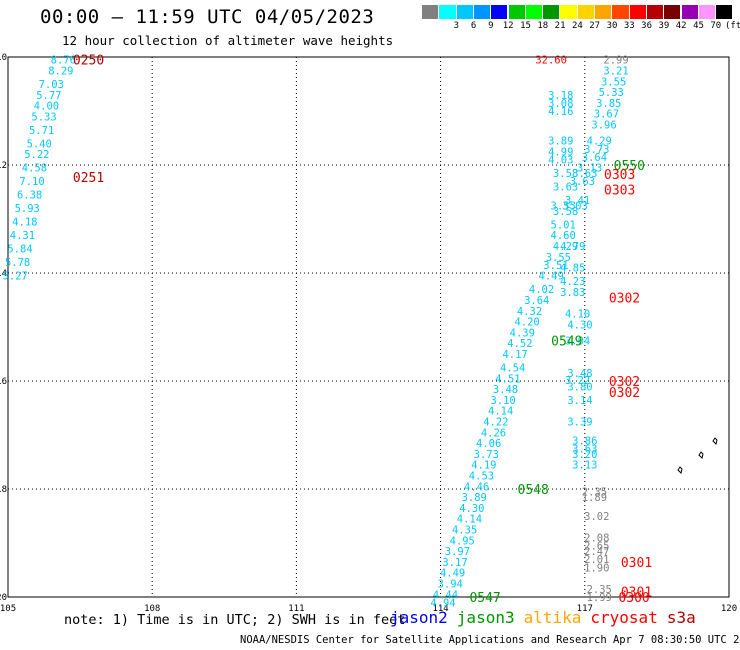  I want to click on wave-height-value: 3.63, so click(584, 174).